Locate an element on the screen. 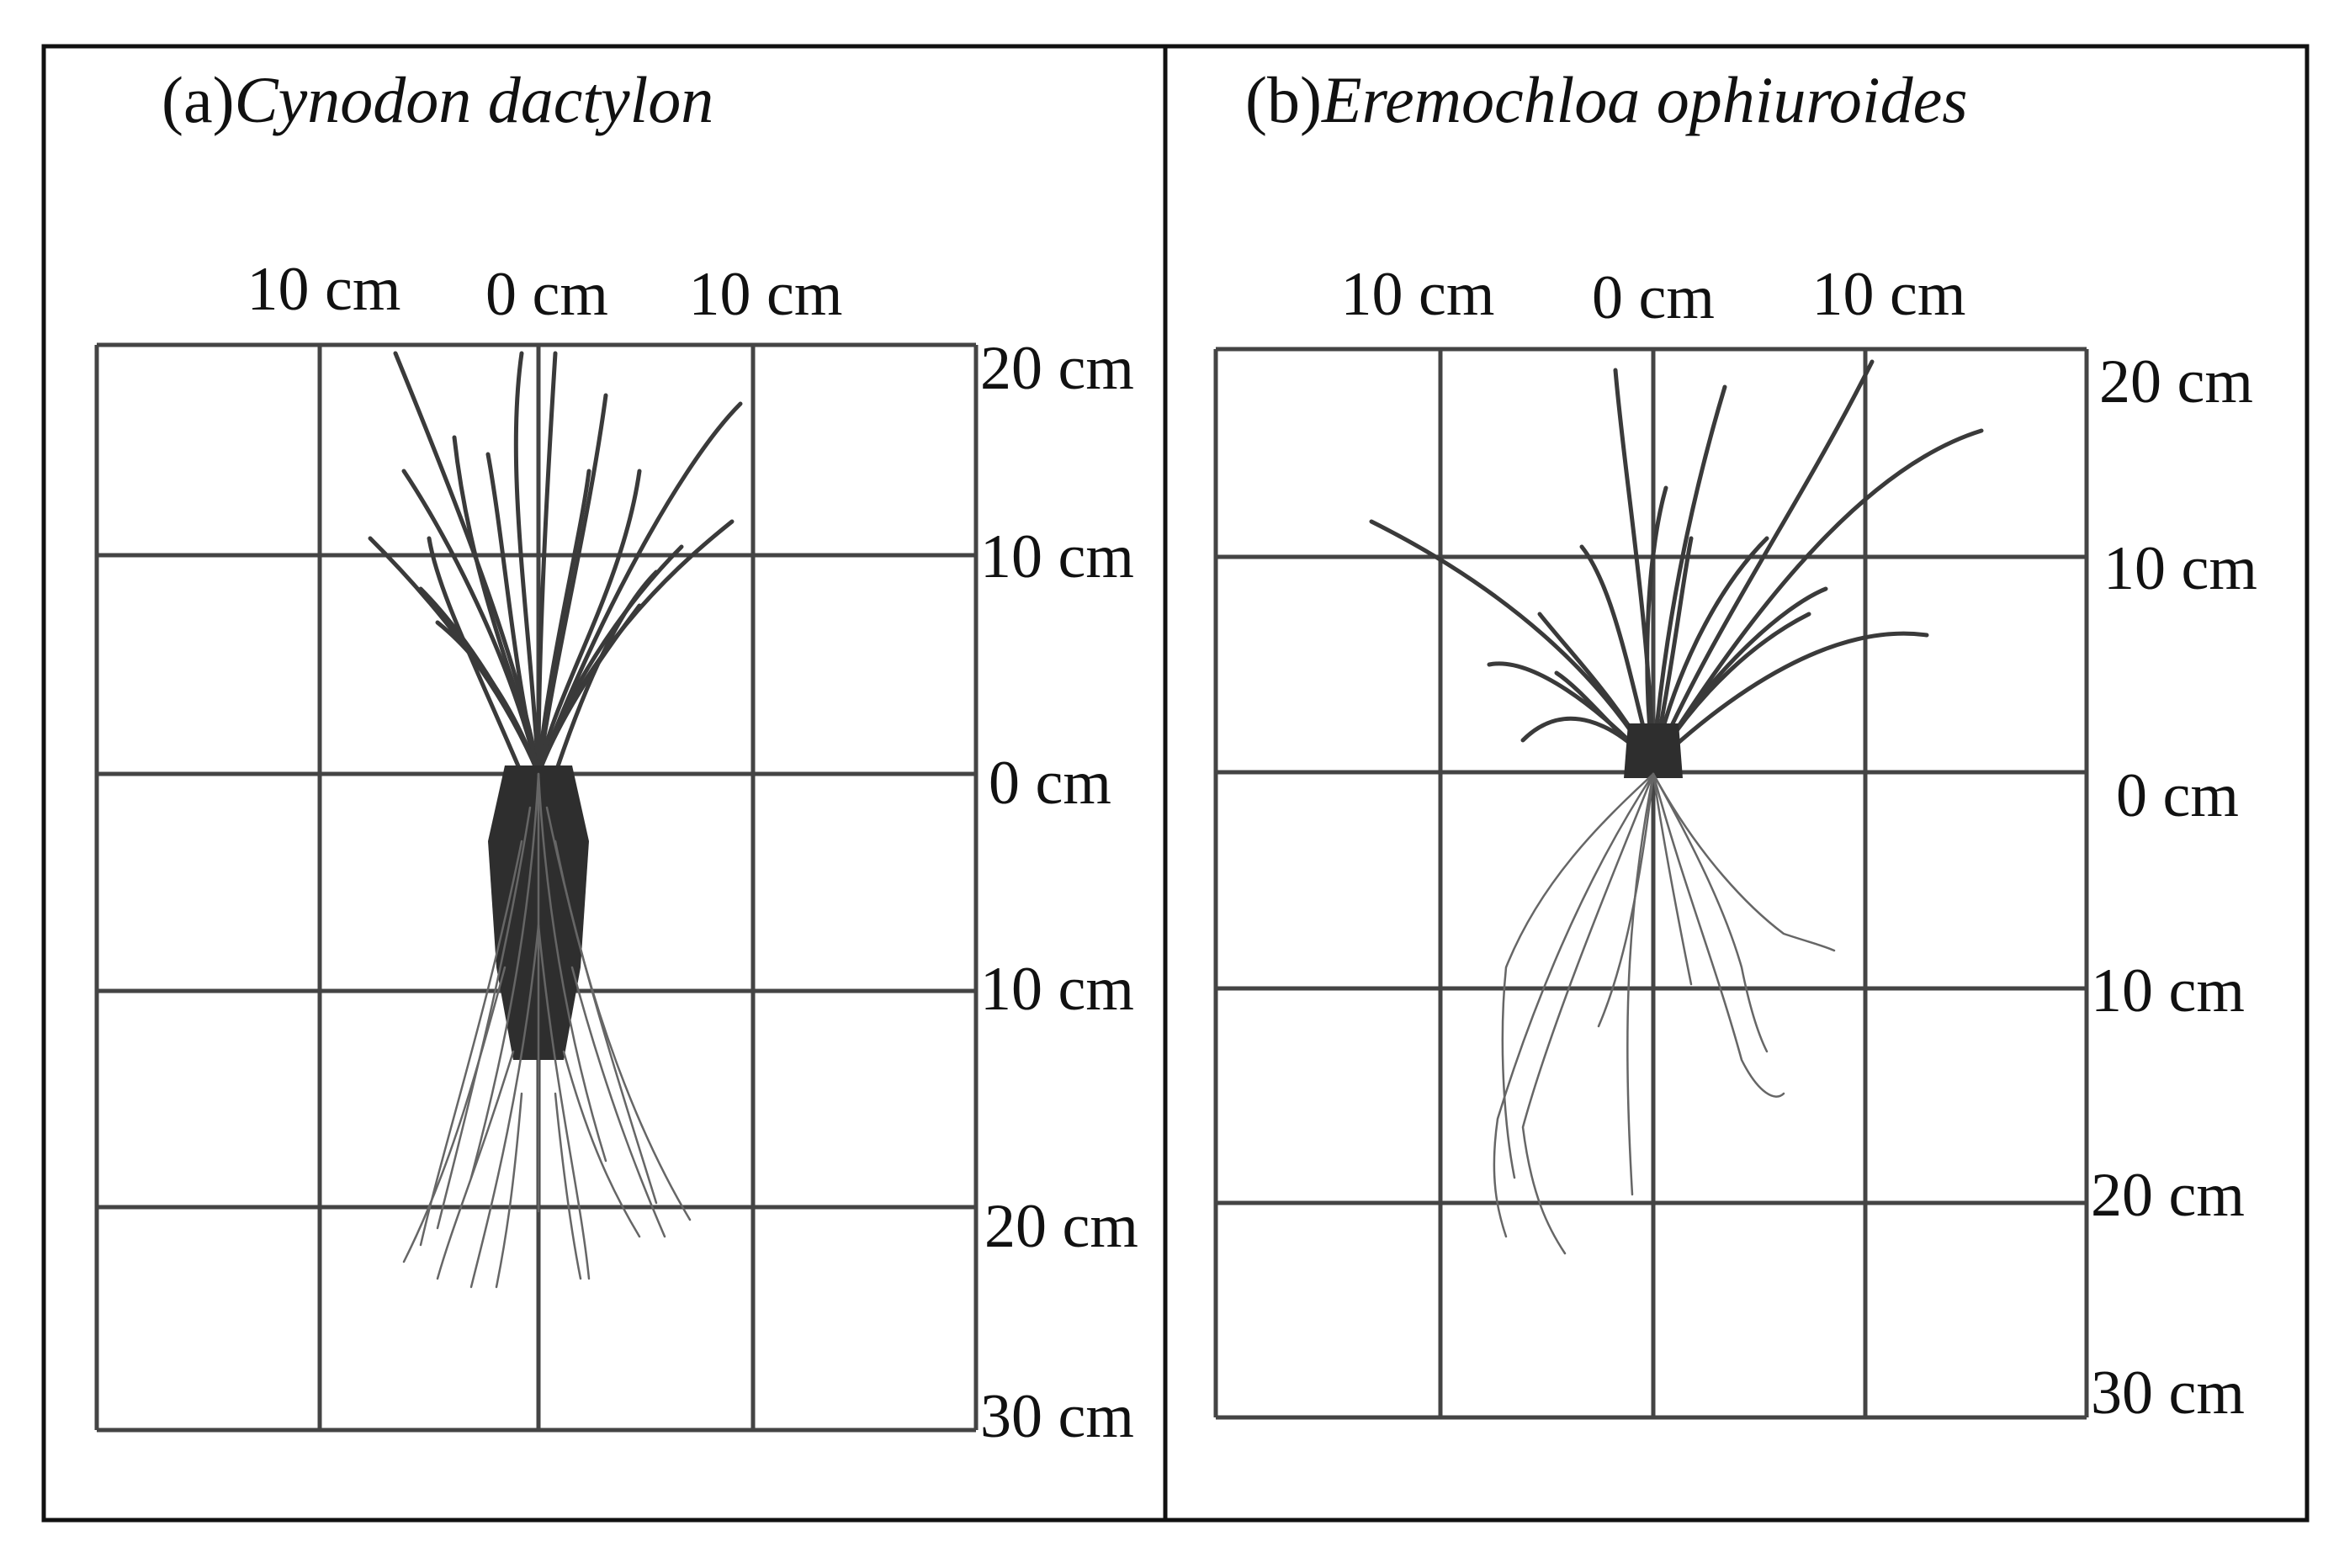 Image resolution: width=2339 pixels, height=1568 pixels. panel-a-roots is located at coordinates (547, 1030).